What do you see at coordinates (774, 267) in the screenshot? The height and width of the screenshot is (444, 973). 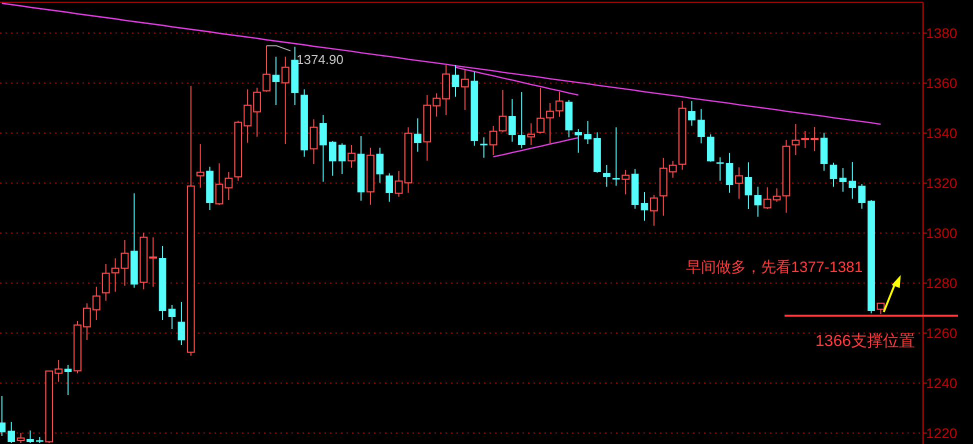 I see `annotation: 早间做多，先看1377-1381` at bounding box center [774, 267].